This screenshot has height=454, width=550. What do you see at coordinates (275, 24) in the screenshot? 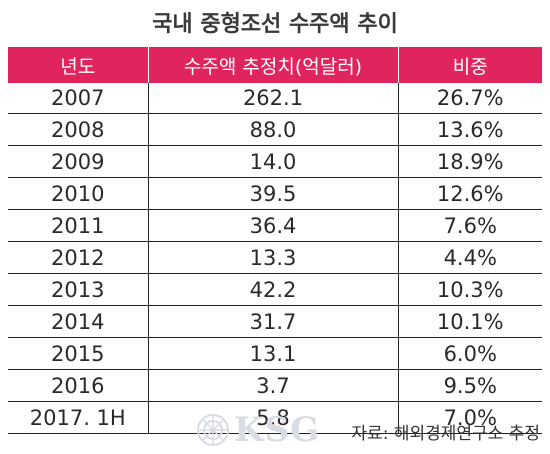
I see `page-title: 국내 중형조선 수주액 추이` at bounding box center [275, 24].